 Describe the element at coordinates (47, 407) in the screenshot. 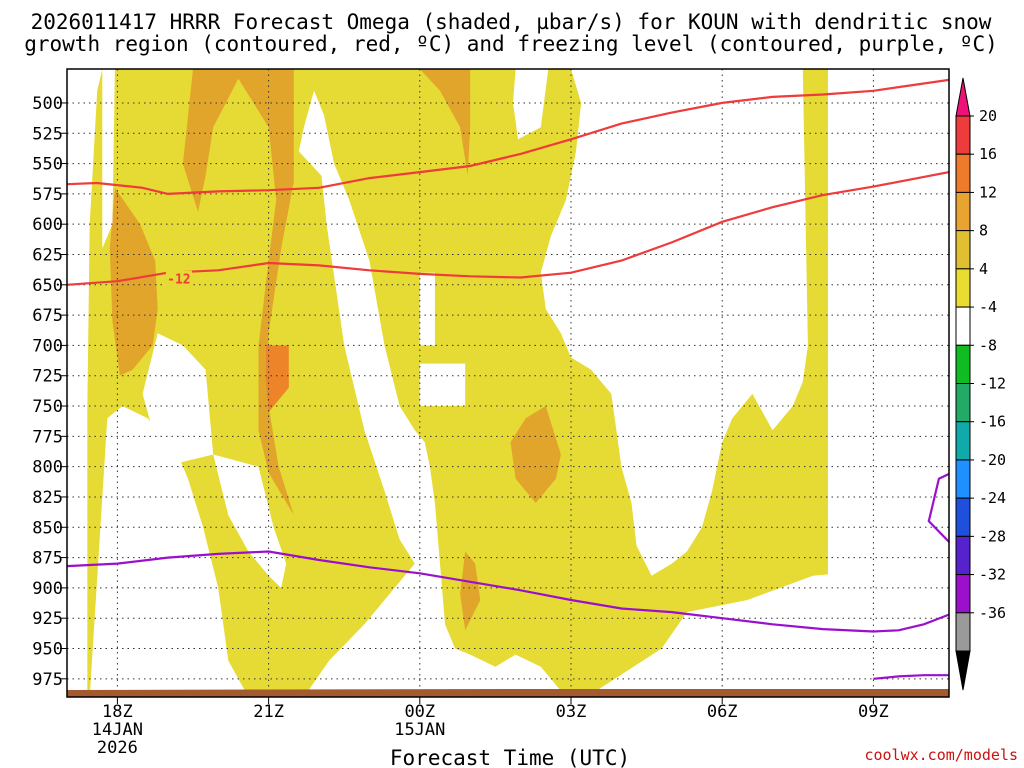

I see `y-tick-label-750: 750` at that location.